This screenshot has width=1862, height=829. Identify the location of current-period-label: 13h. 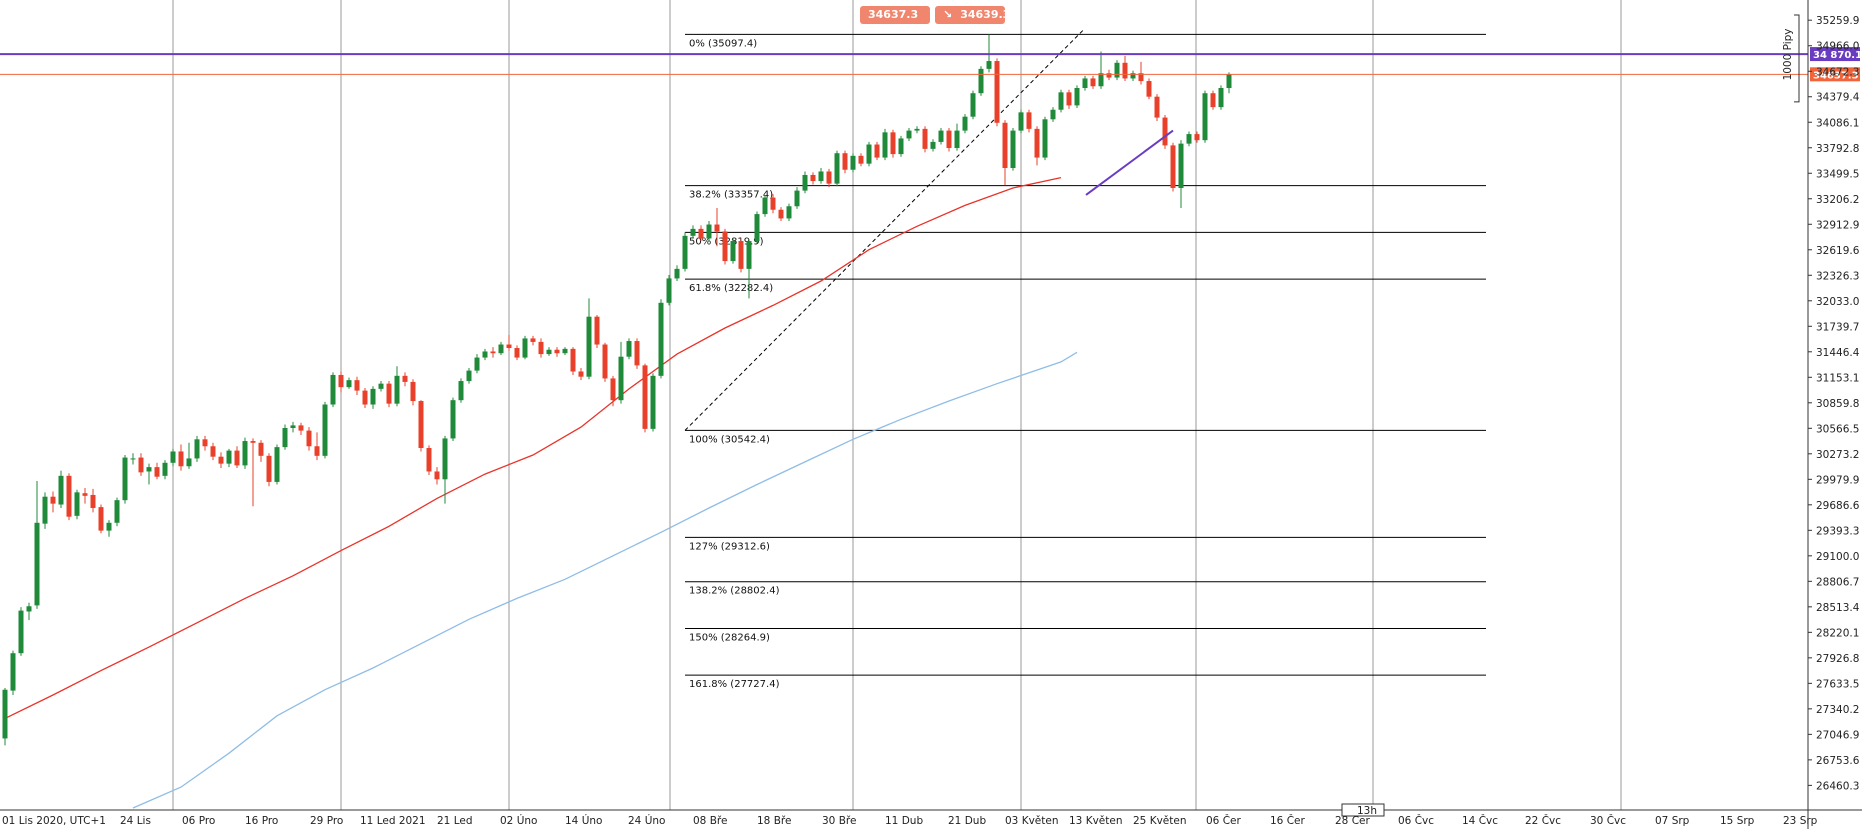
(1367, 811).